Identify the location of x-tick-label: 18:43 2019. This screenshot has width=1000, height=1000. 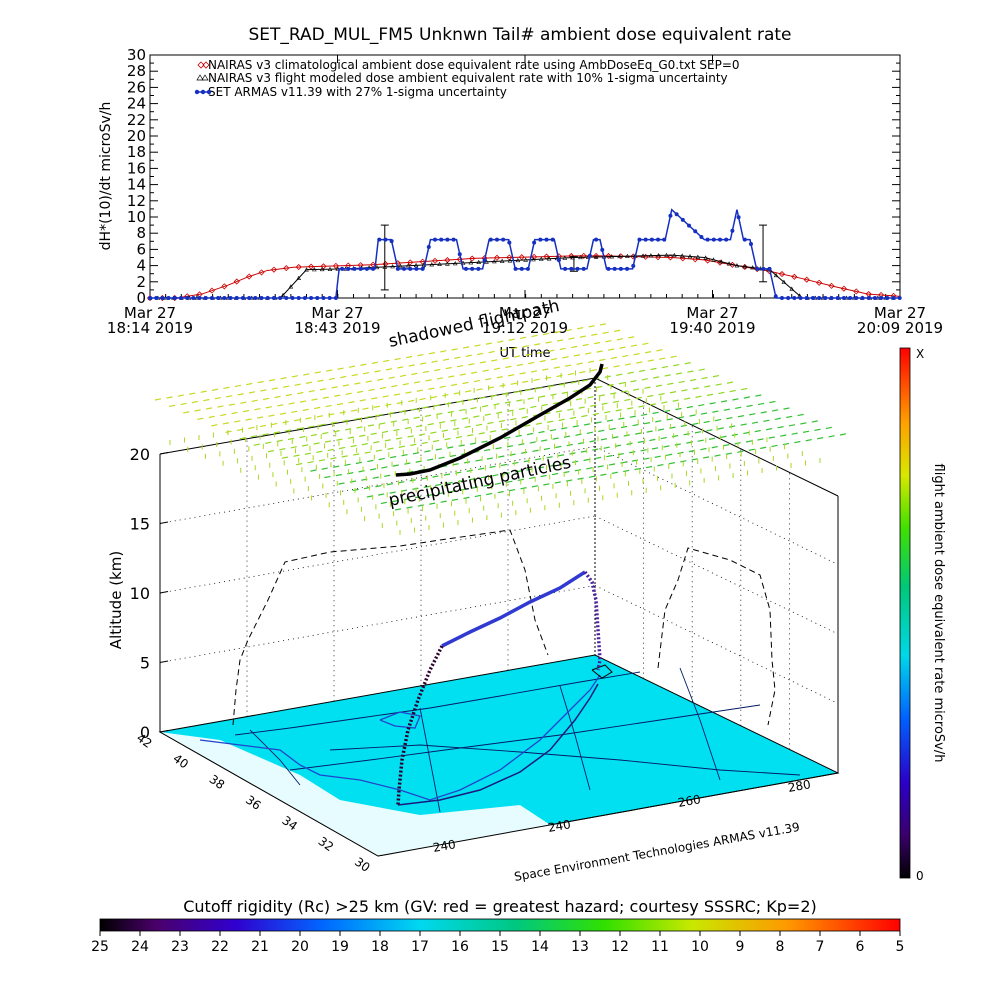
(337, 328).